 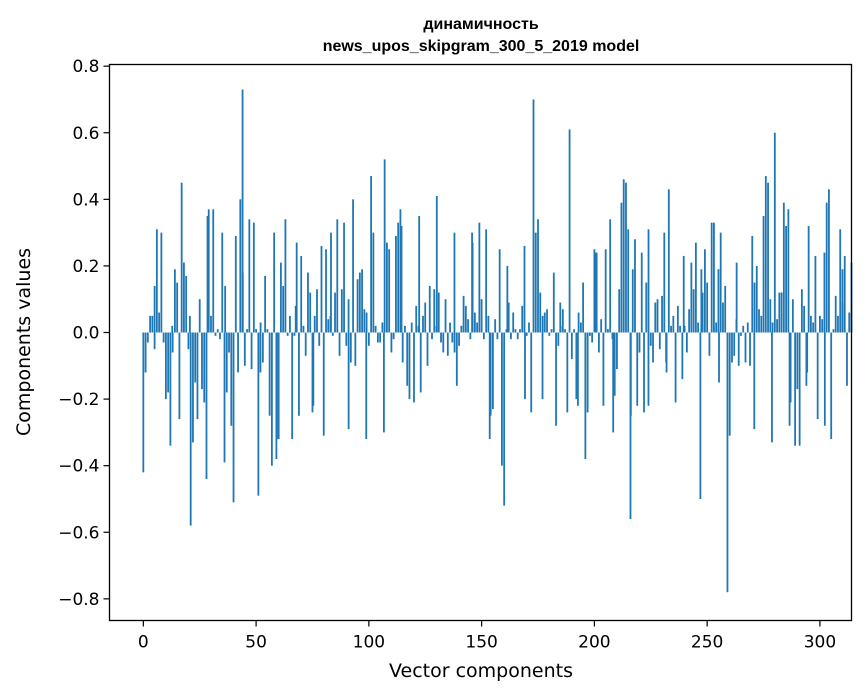 I want to click on y-axis-label: Components values, so click(x=24, y=342).